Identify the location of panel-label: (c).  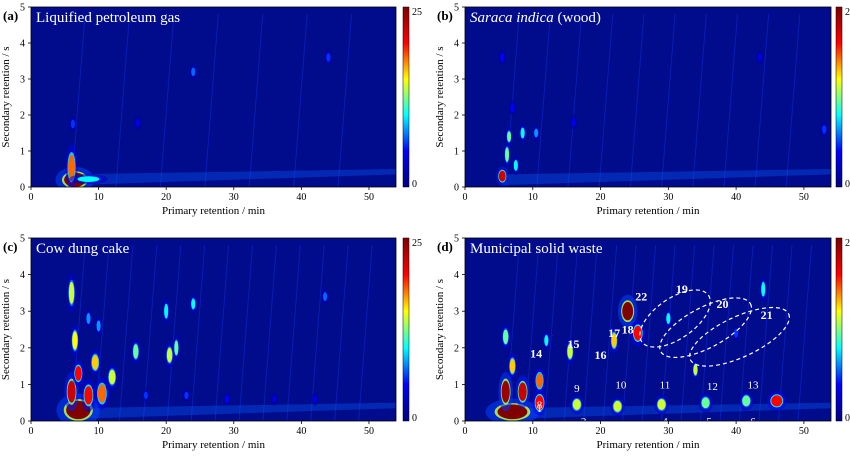
(10, 246).